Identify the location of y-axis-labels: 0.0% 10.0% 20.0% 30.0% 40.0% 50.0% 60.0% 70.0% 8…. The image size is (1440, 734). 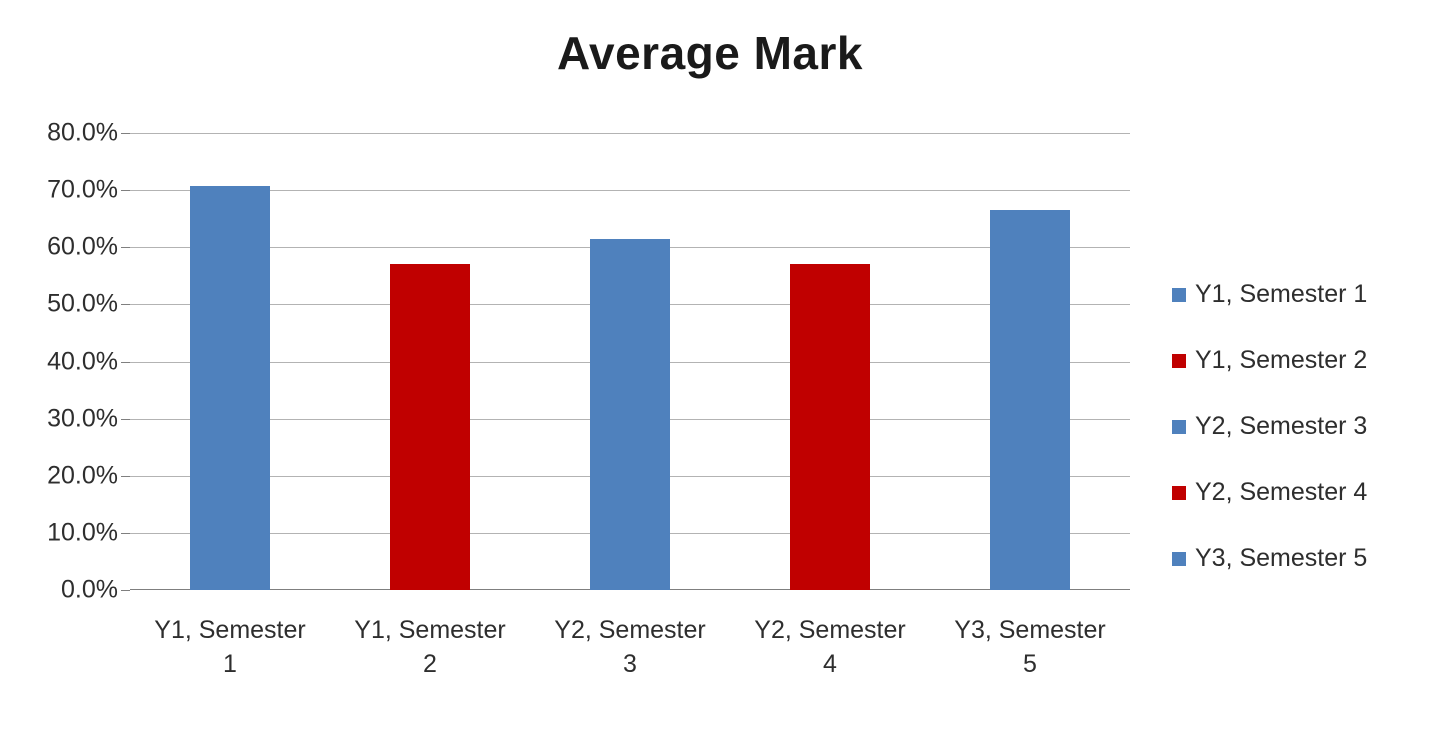
(59, 361).